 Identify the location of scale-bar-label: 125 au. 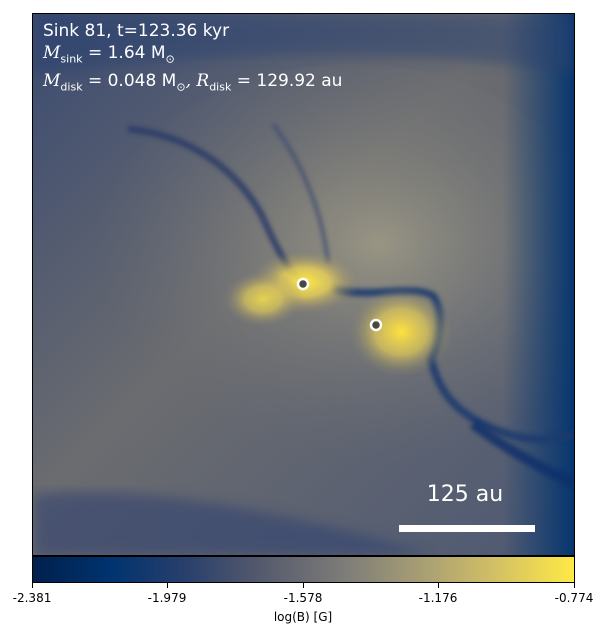
(465, 494).